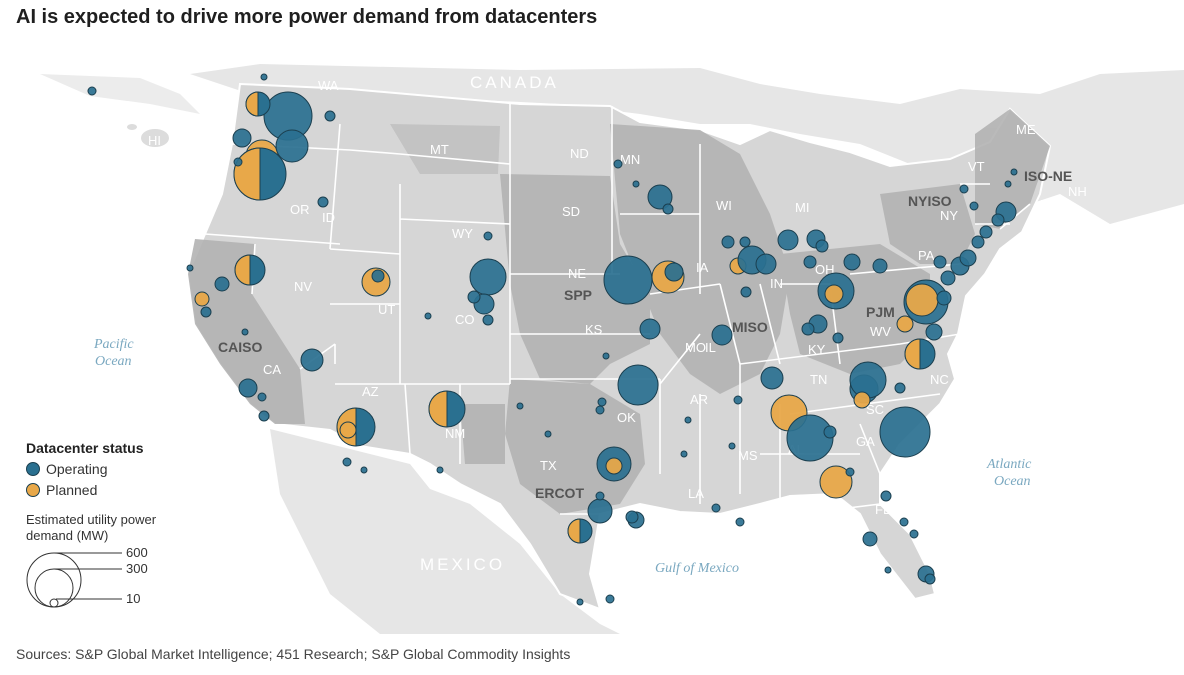 The width and height of the screenshot is (1184, 675). I want to click on state-label-de: DE, so click(1027, 296).